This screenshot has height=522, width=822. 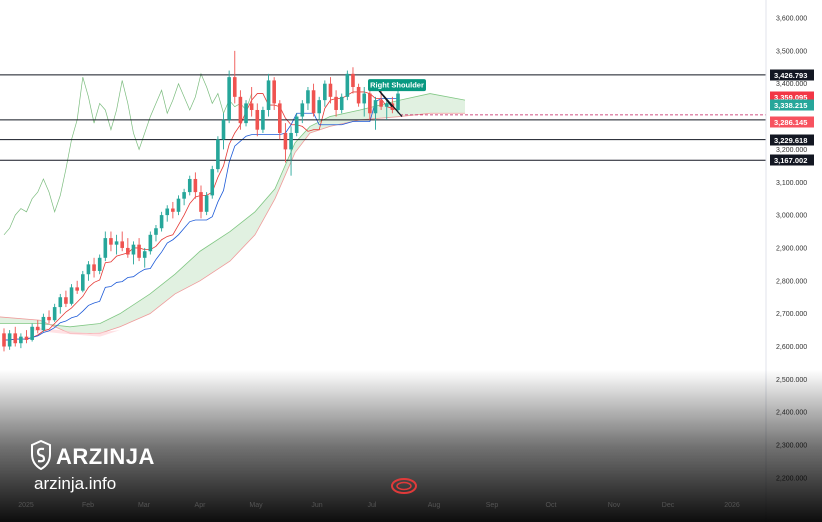 What do you see at coordinates (791, 84) in the screenshot?
I see `y-tick-label: 3,400.000` at bounding box center [791, 84].